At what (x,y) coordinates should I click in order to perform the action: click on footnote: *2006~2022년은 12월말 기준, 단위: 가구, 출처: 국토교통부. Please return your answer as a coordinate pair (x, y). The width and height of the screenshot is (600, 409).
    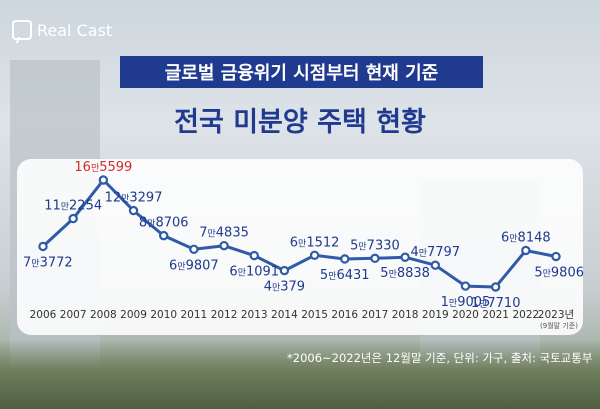
    Looking at the image, I should click on (440, 358).